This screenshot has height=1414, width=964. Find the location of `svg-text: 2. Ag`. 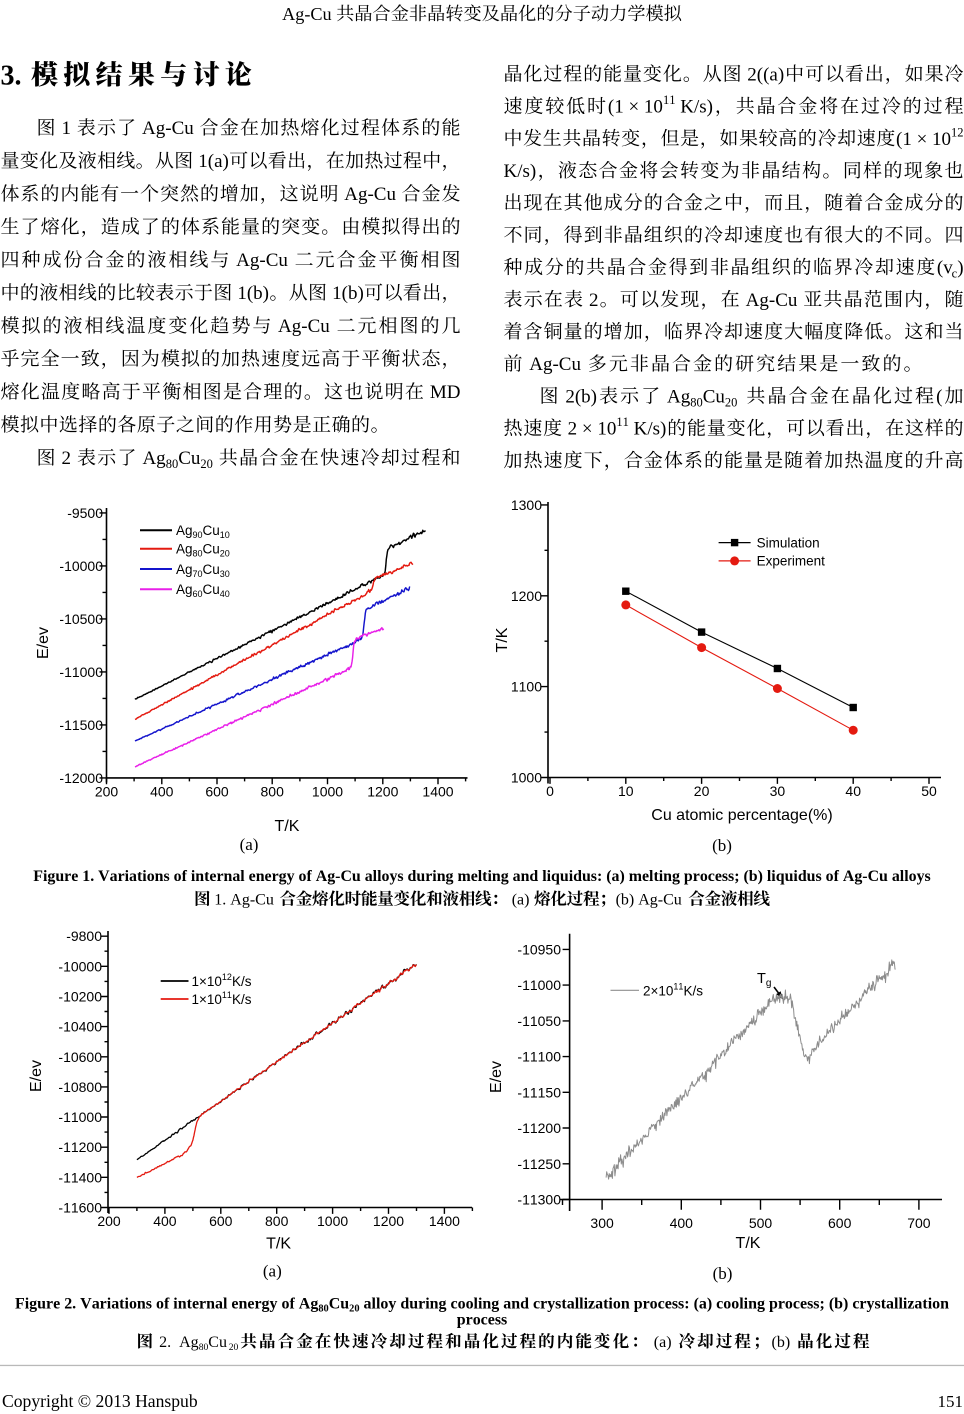

svg-text: 2. Ag is located at coordinates (177, 1342).